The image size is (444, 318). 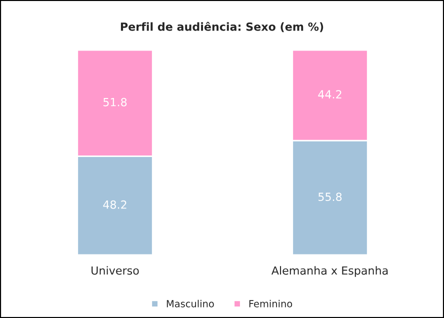 What do you see at coordinates (114, 204) in the screenshot?
I see `data-label: 48.2` at bounding box center [114, 204].